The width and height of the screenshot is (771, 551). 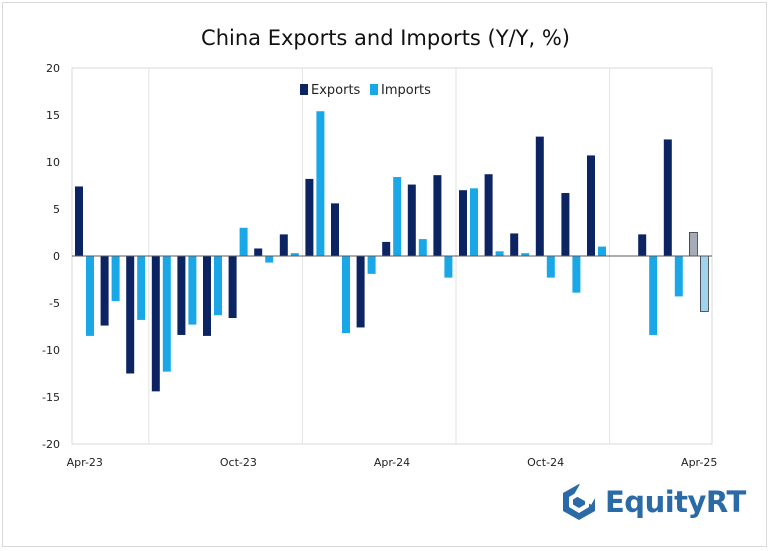 I want to click on legend-swatch-imports, so click(x=374, y=89).